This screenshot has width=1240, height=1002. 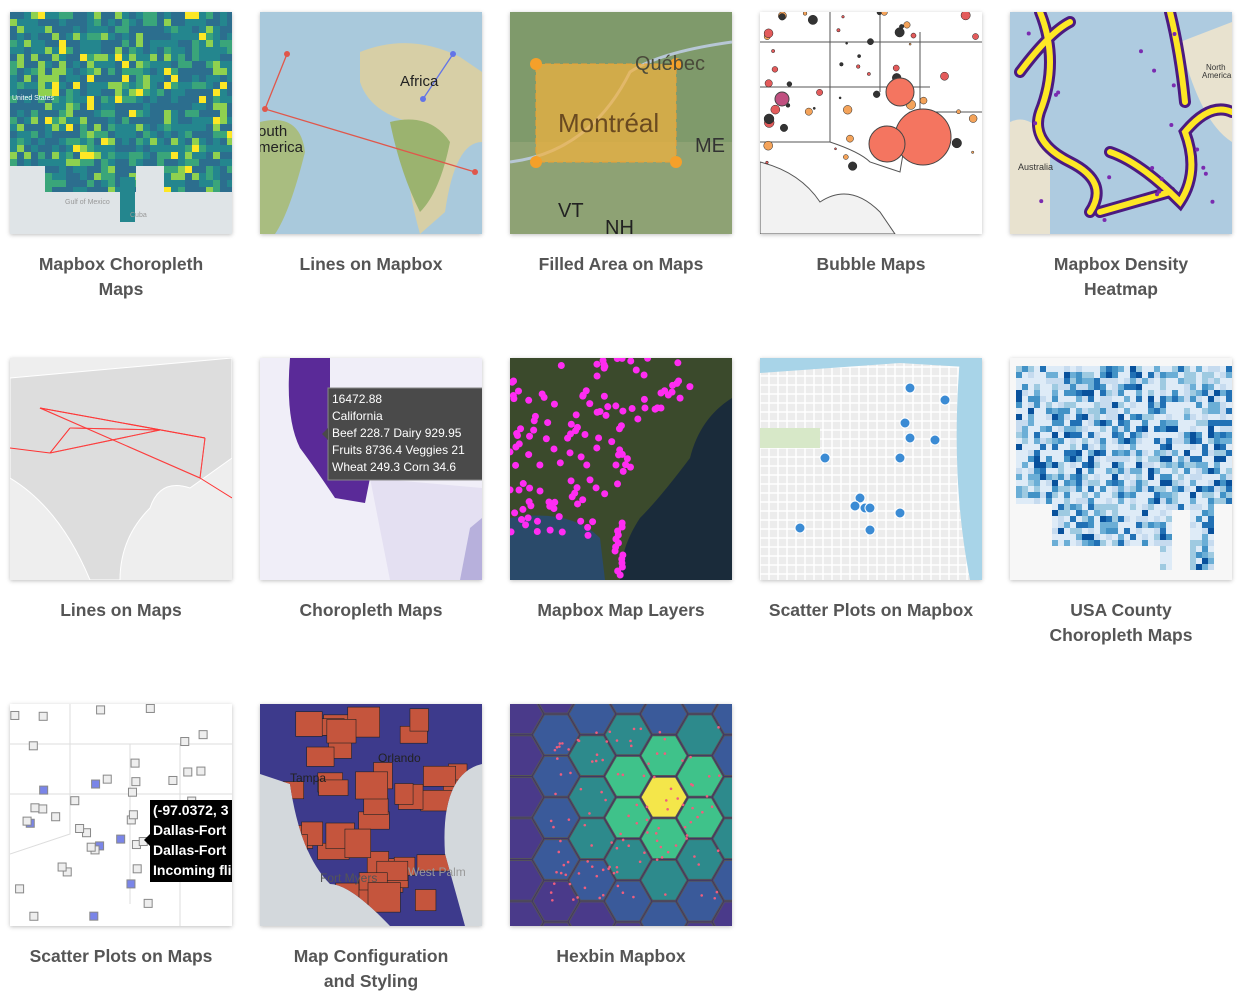 I want to click on map-label: Africa, so click(x=419, y=81).